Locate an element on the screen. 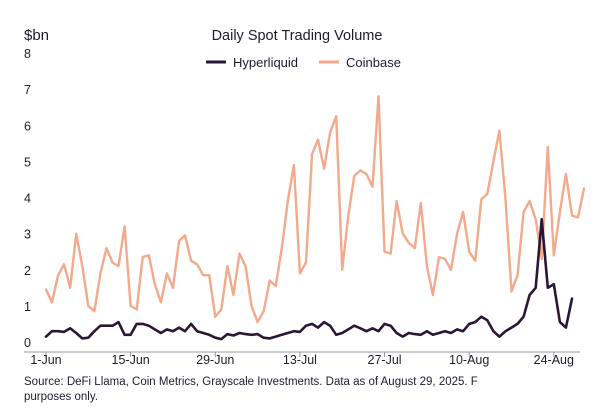  y-axis-unit-label: $bn is located at coordinates (36, 35).